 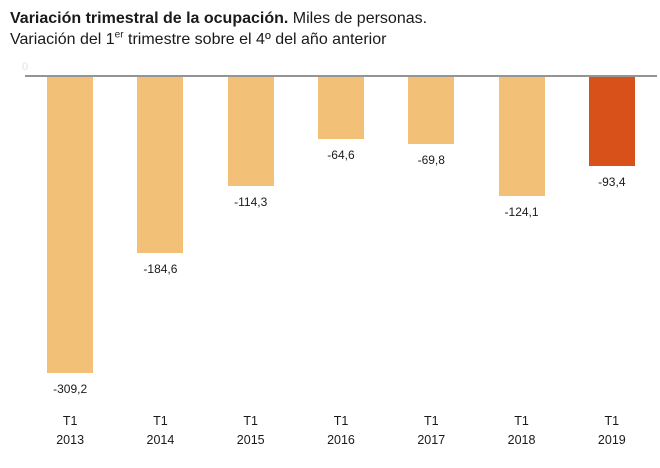 I want to click on chart-subtitle-superscript: er, so click(x=119, y=35).